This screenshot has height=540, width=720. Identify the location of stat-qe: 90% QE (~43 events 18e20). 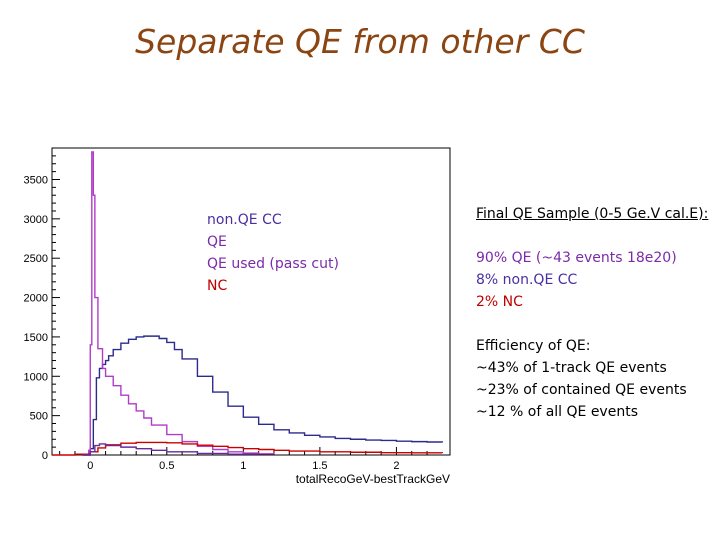
(576, 258).